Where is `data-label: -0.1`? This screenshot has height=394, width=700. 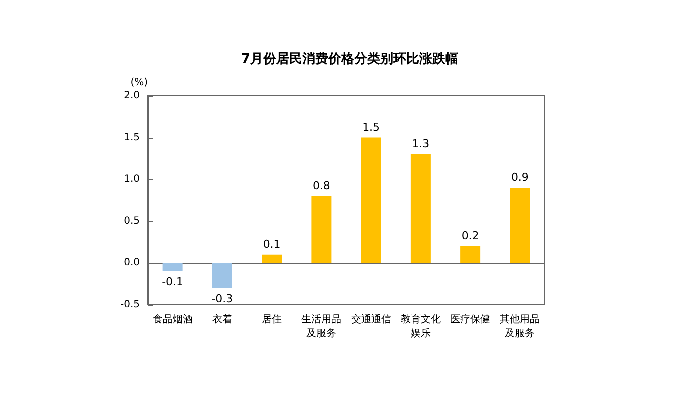
data-label: -0.1 is located at coordinates (173, 282).